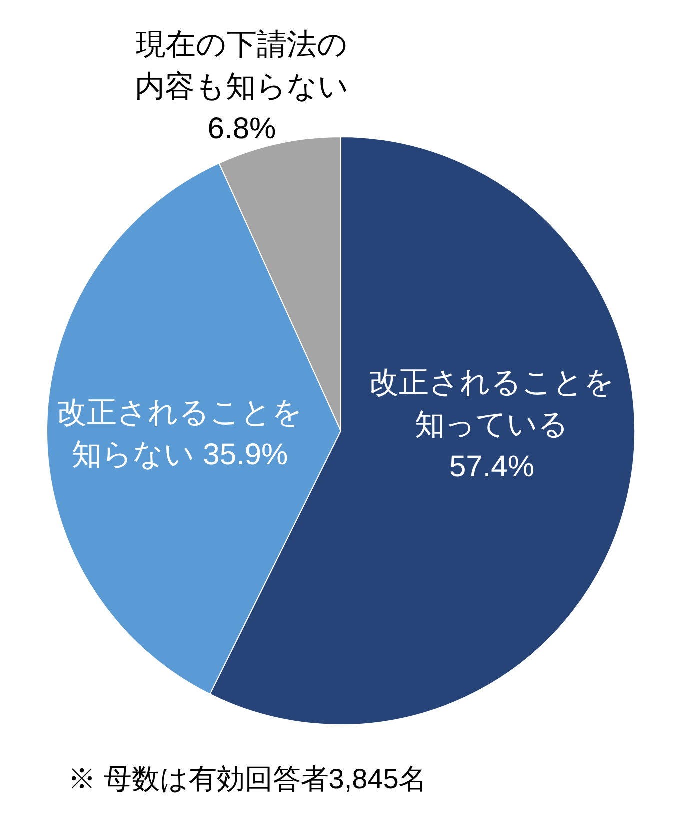 Image resolution: width=689 pixels, height=814 pixels. Describe the element at coordinates (180, 434) in the screenshot. I see `slice-label: 改正されることを知らない 35.9%` at that location.